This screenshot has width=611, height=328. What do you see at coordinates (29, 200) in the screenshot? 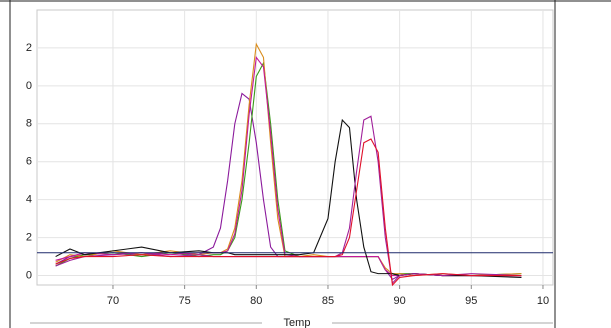
I see `y-tick-label: 4` at bounding box center [29, 200].